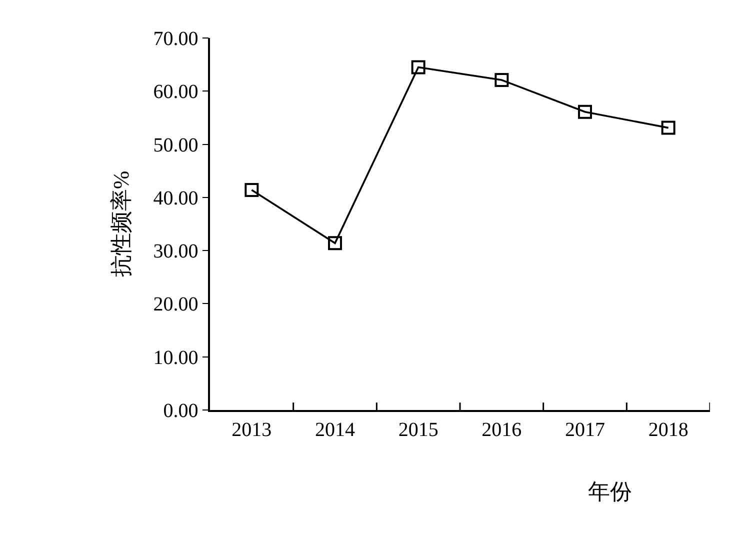 The height and width of the screenshot is (543, 751). Describe the element at coordinates (121, 224) in the screenshot. I see `y-axis-title: 抗性频率%` at that location.